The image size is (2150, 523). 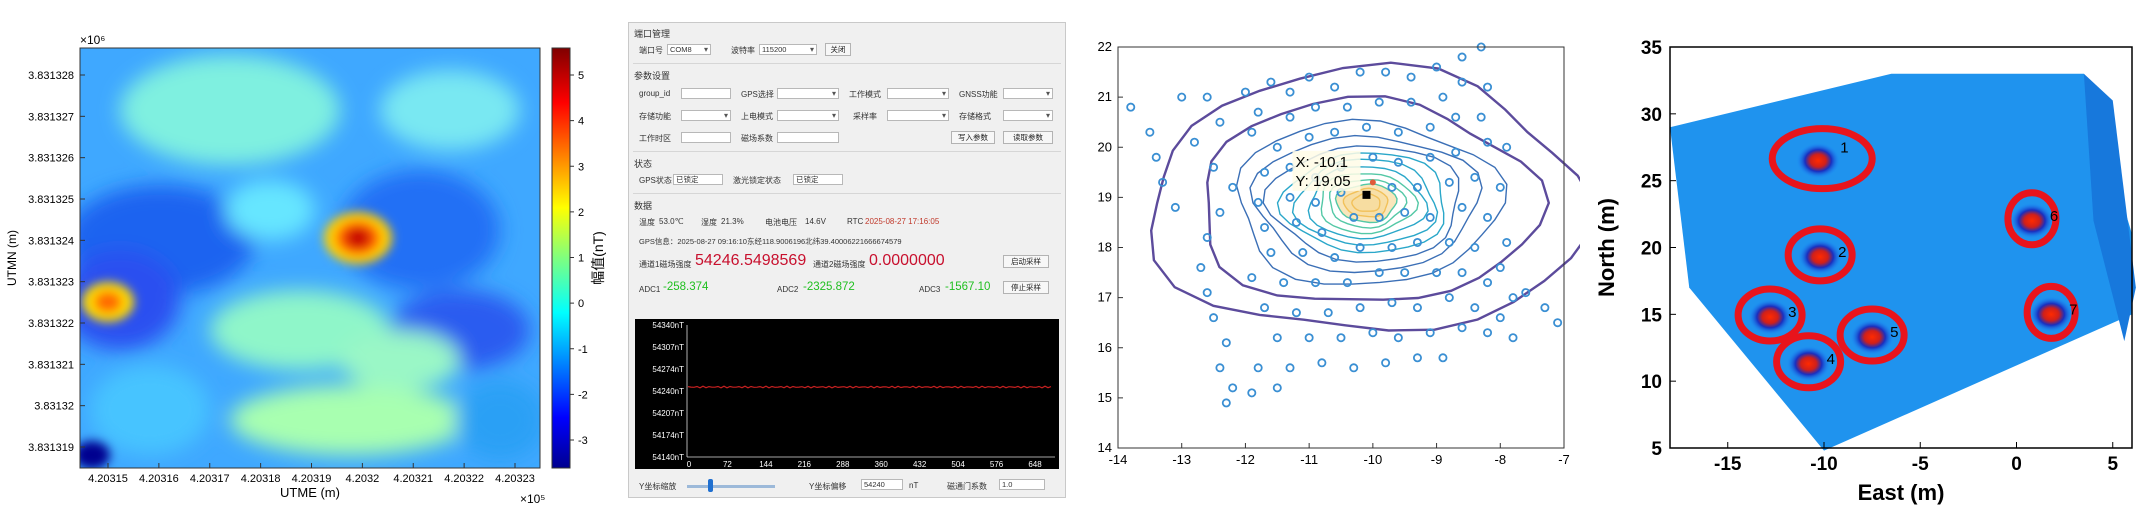 I want to click on target-1: 1, so click(x=1822, y=159).